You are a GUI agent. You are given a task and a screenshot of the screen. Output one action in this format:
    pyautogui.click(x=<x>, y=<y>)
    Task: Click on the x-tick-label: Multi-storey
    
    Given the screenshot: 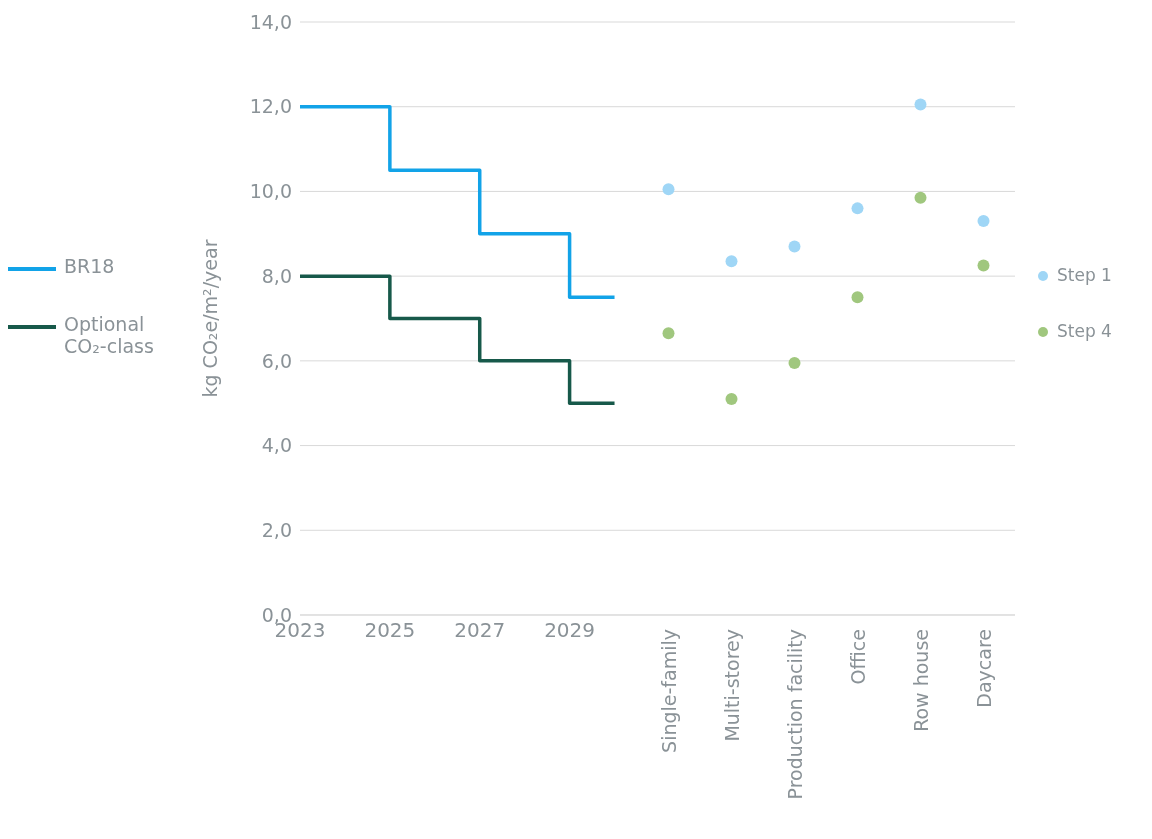 What is the action you would take?
    pyautogui.click(x=731, y=685)
    